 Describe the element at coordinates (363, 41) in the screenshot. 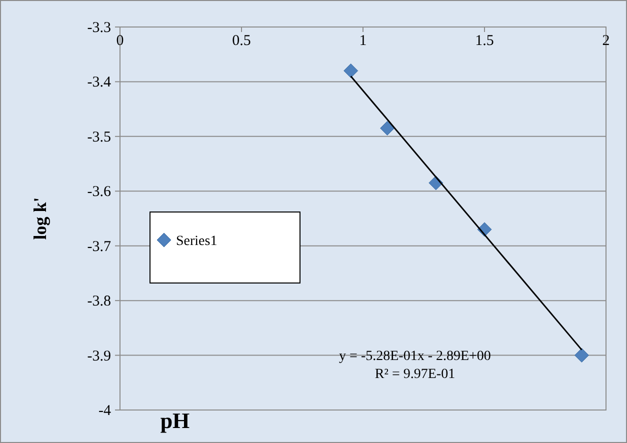

I see `x-tick-label: 1` at that location.